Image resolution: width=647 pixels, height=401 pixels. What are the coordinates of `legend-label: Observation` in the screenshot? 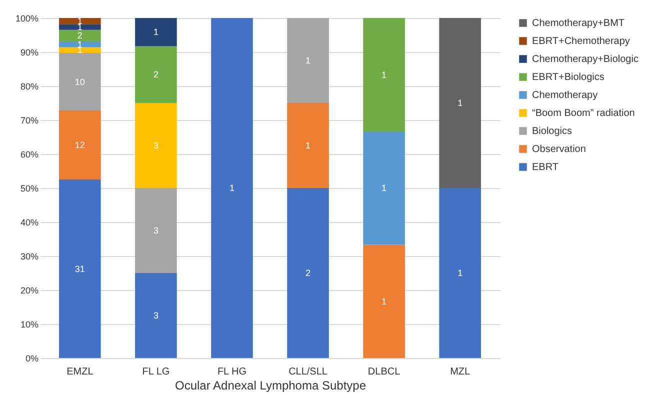 It's located at (559, 149).